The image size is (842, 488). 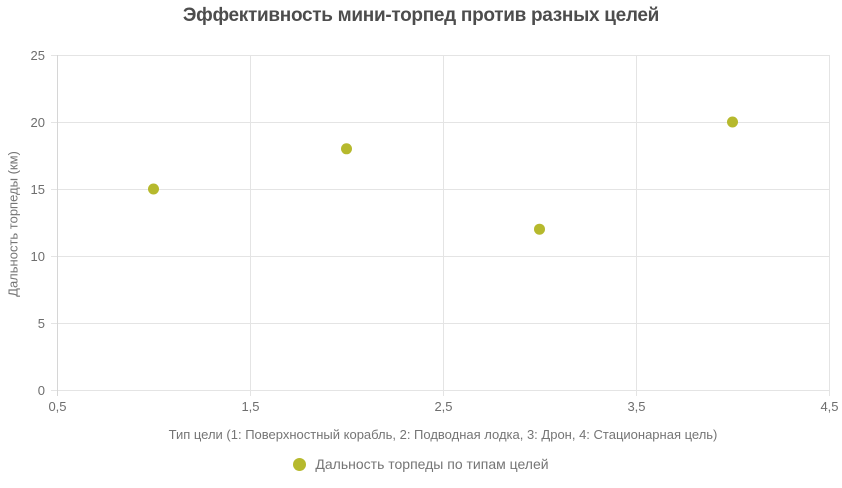 What do you see at coordinates (250, 406) in the screenshot?
I see `x-tick-label: 1,5` at bounding box center [250, 406].